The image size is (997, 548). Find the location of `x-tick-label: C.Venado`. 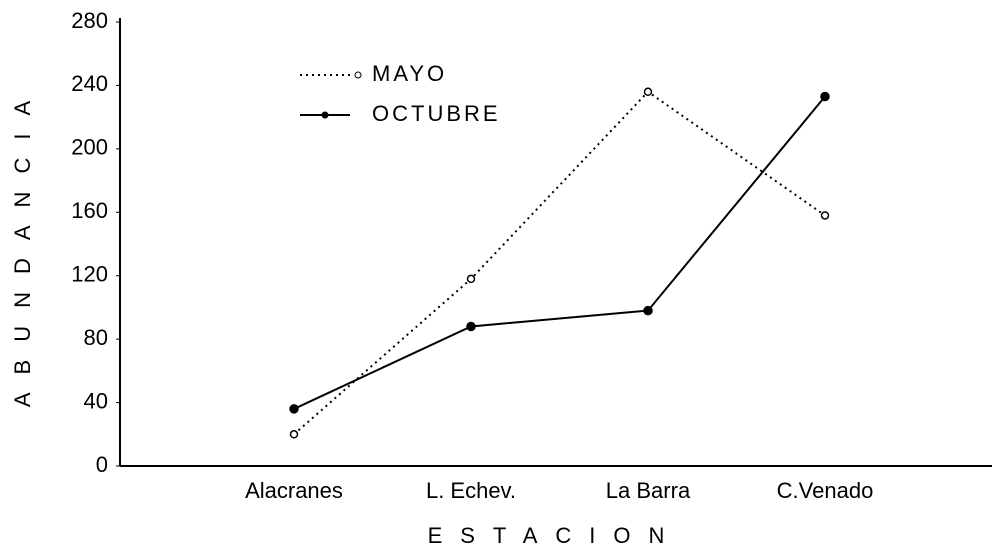

x-tick-label: C.Venado is located at coordinates (825, 490).